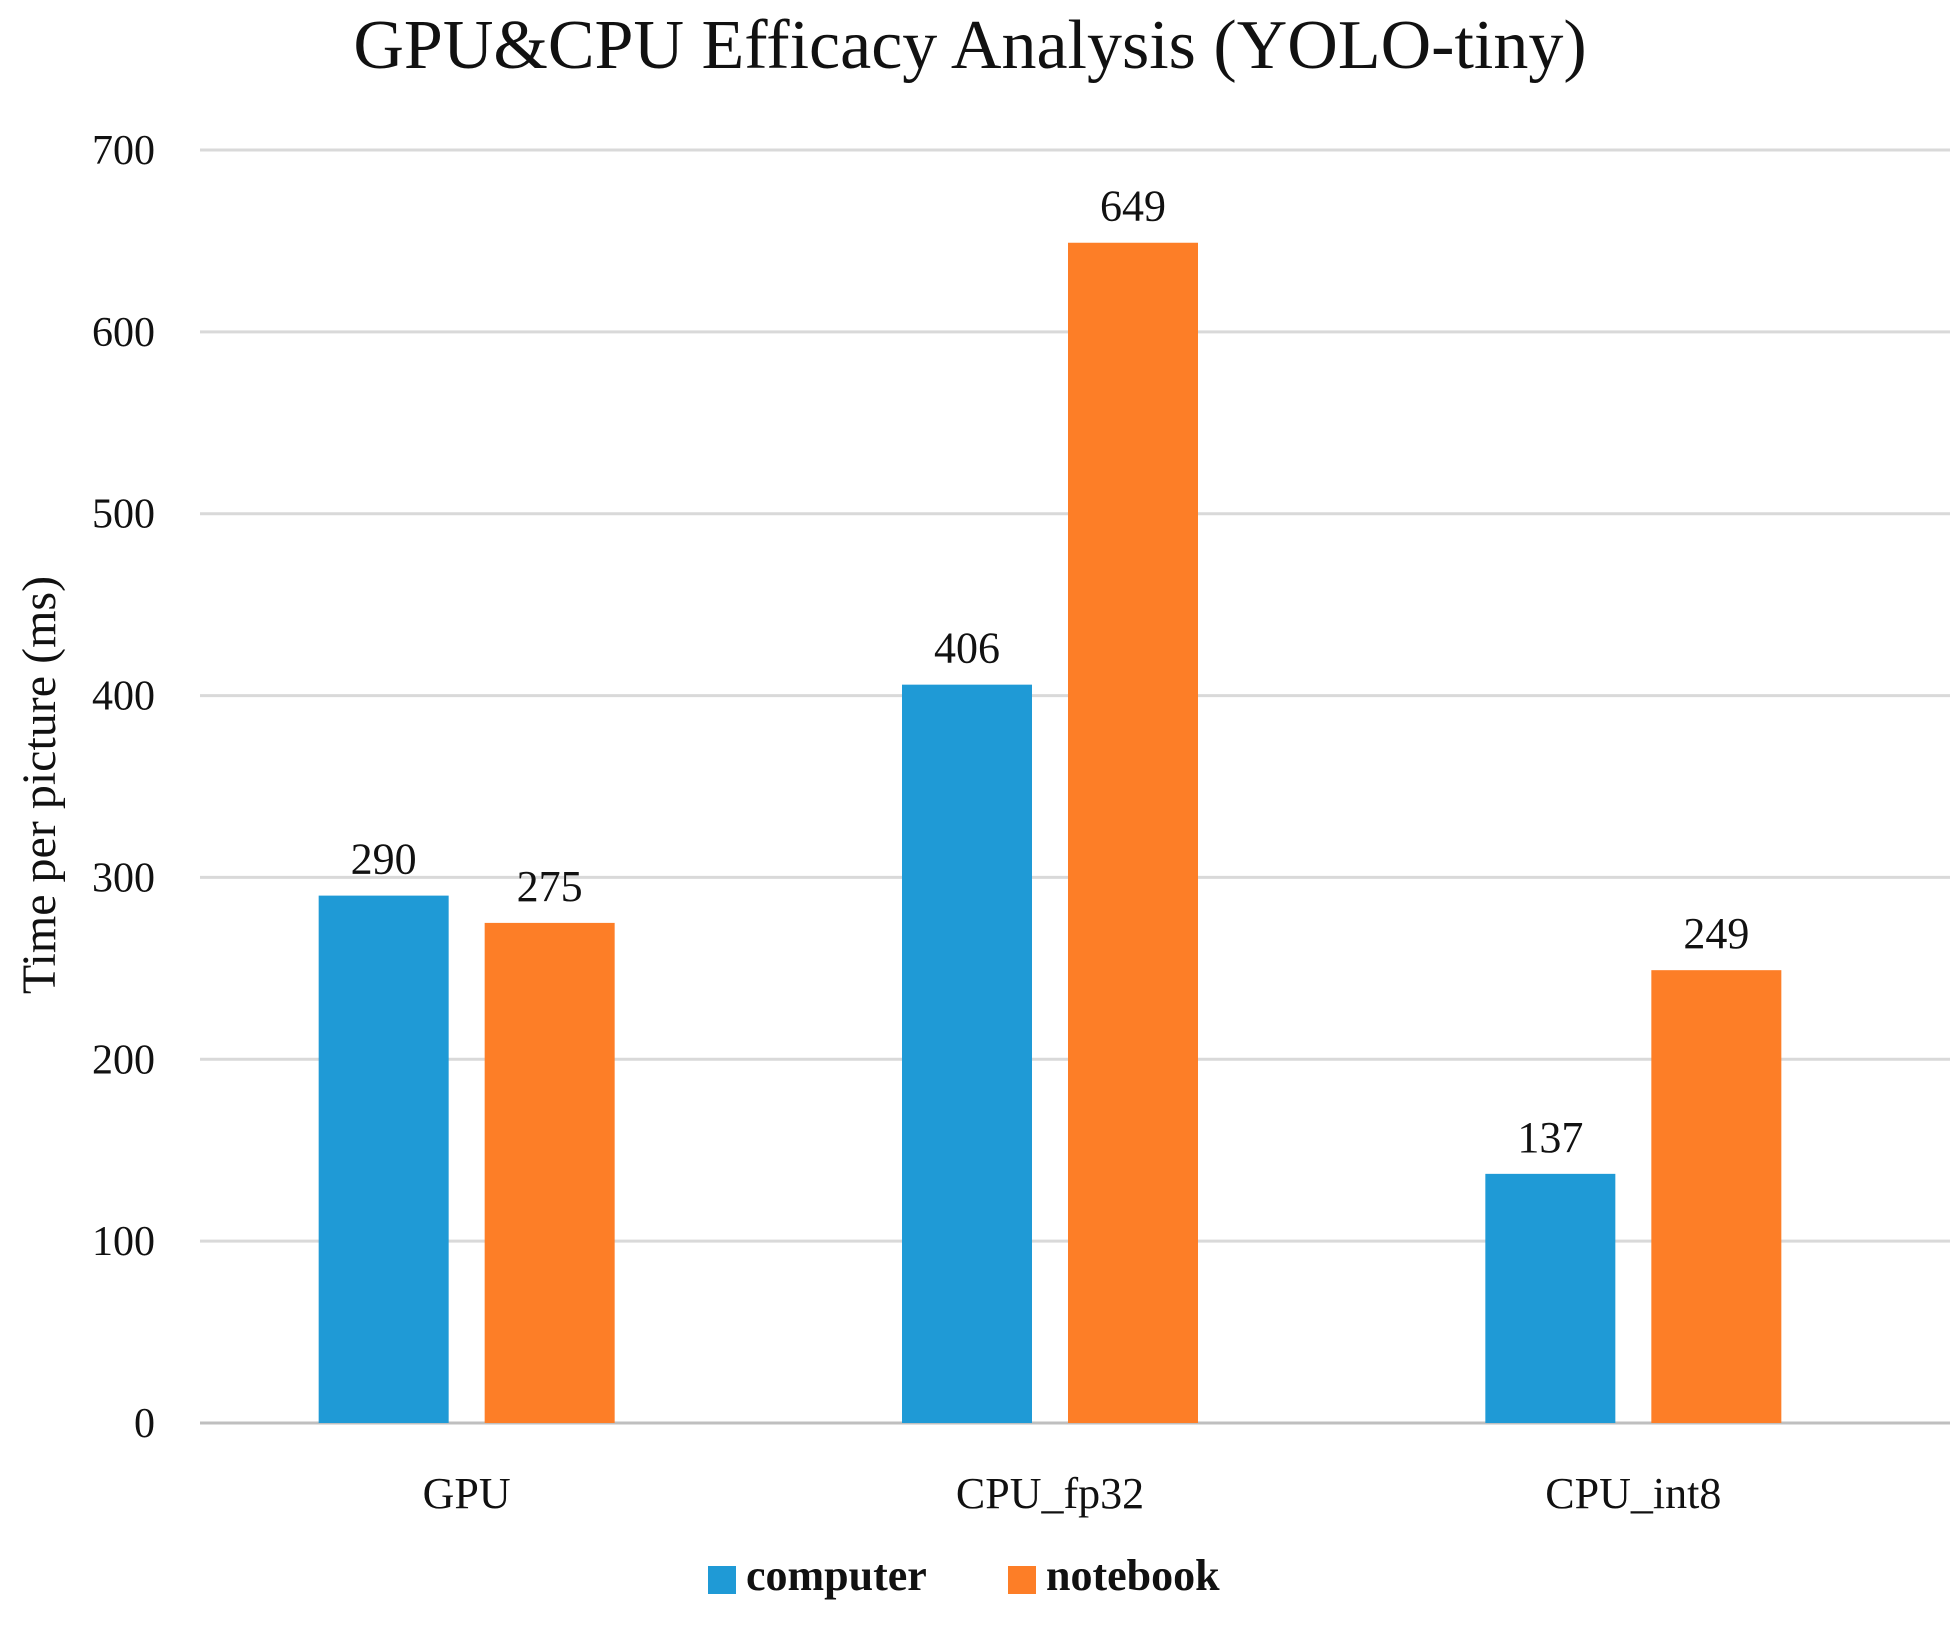 This screenshot has width=1960, height=1630. Describe the element at coordinates (1550, 1137) in the screenshot. I see `data-label-computer-CPU_int8: 137` at that location.